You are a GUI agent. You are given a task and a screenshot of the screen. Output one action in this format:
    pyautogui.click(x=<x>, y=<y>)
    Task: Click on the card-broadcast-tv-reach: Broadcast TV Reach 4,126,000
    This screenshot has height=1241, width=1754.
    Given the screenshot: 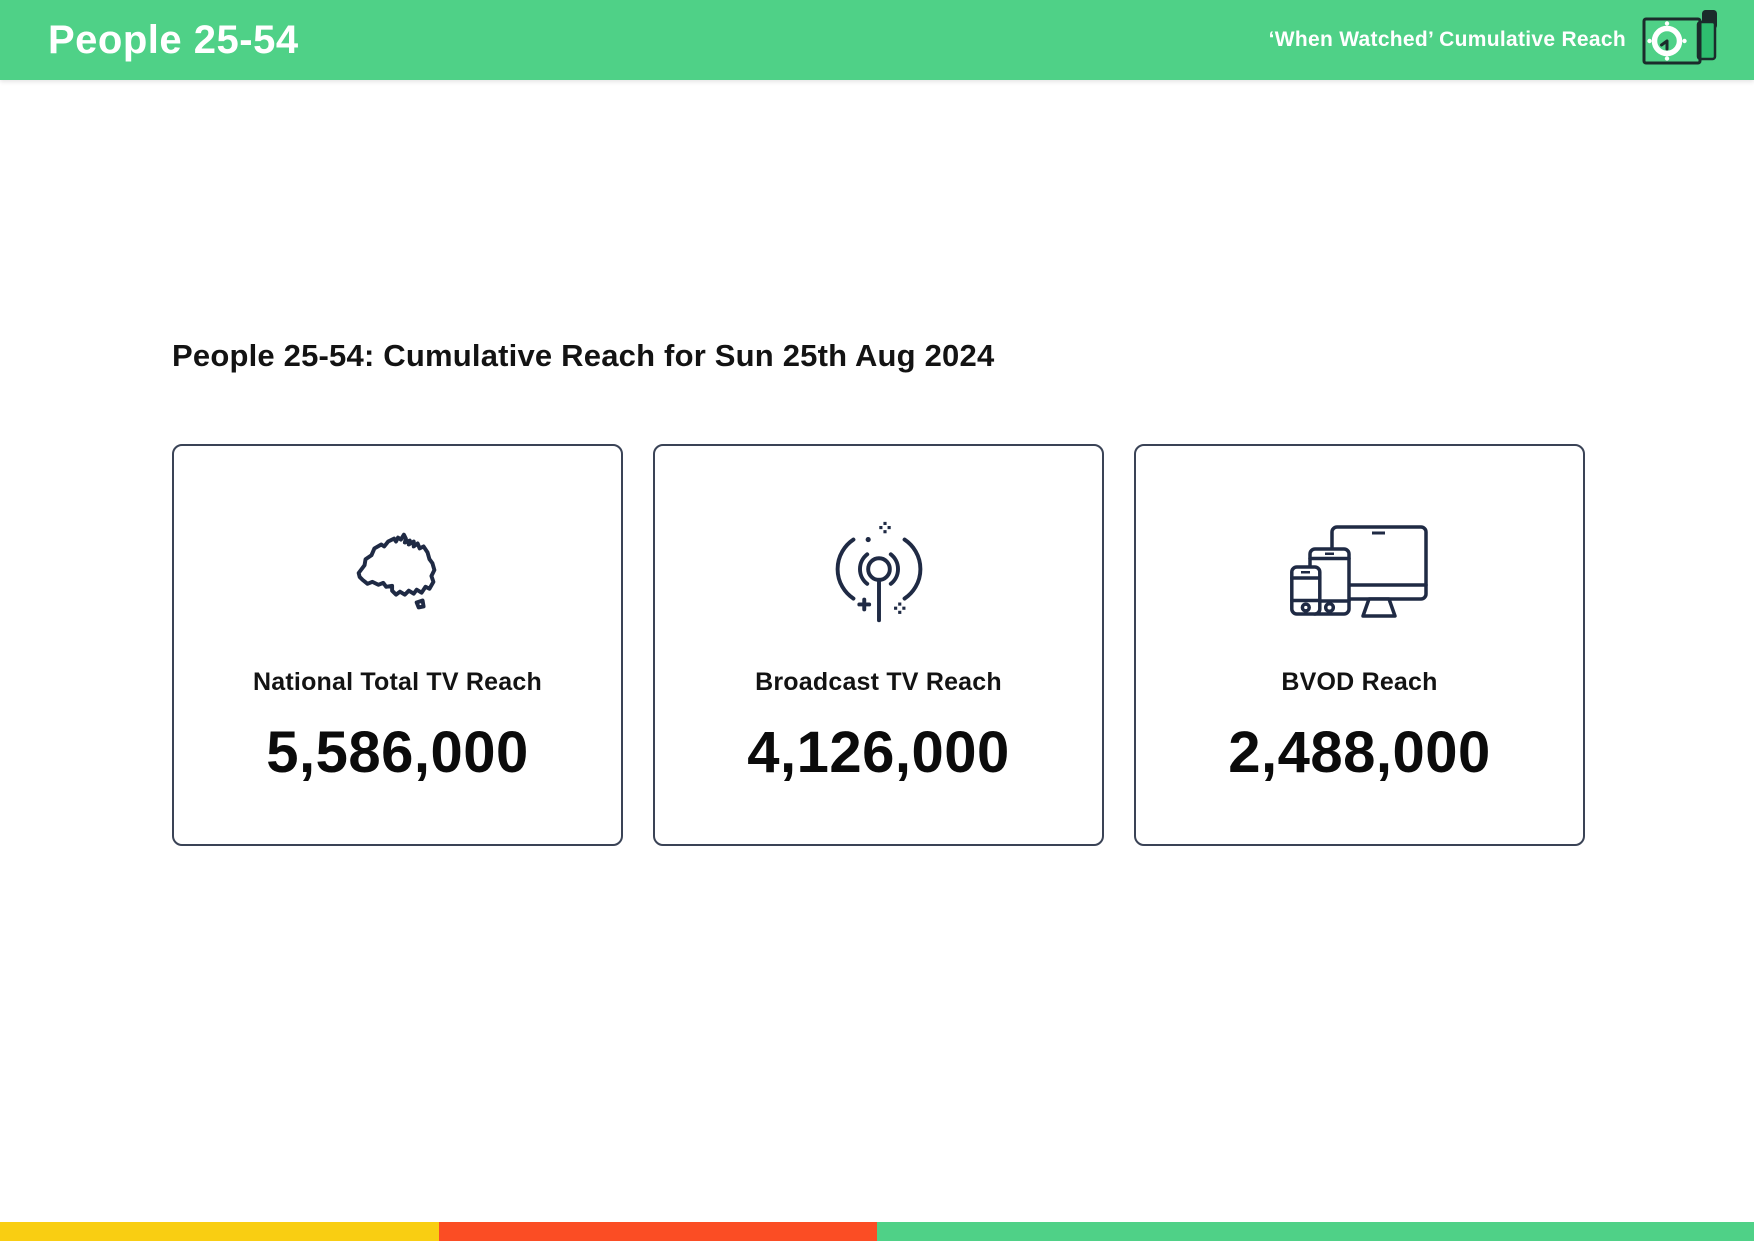 What is the action you would take?
    pyautogui.click(x=878, y=645)
    